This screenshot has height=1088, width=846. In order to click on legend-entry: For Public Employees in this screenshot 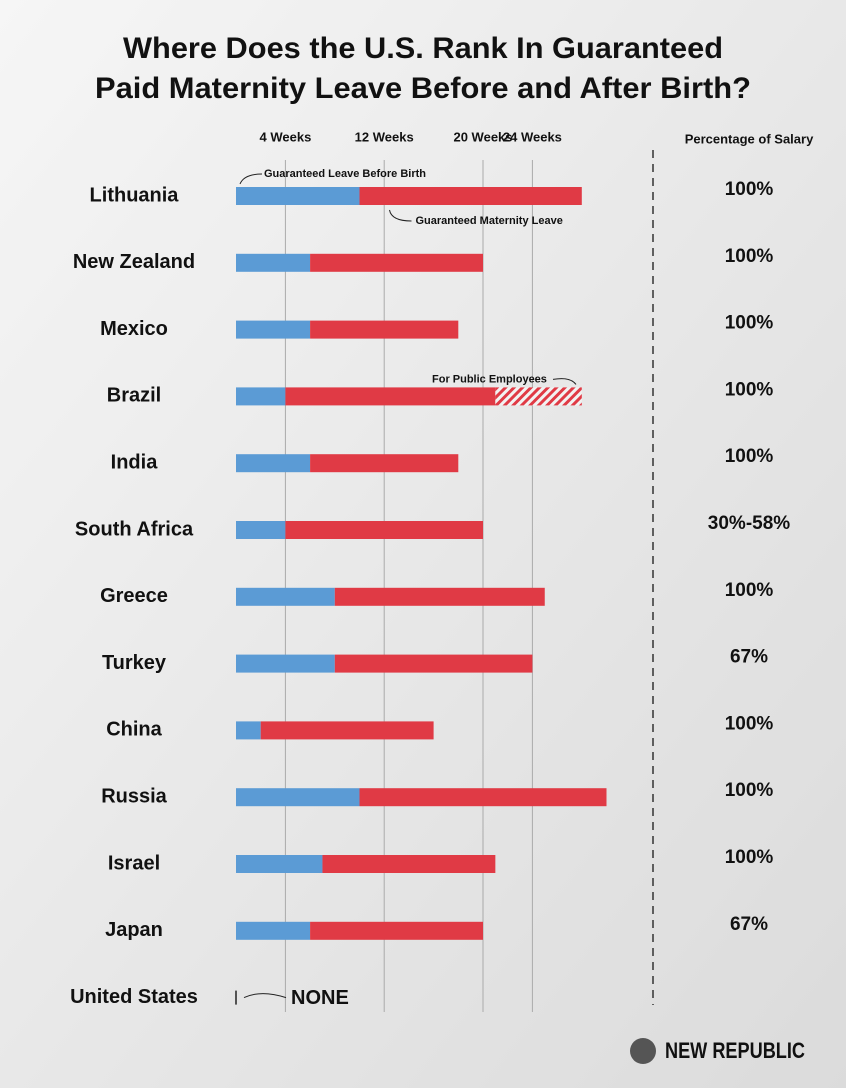, I will do `click(489, 379)`.